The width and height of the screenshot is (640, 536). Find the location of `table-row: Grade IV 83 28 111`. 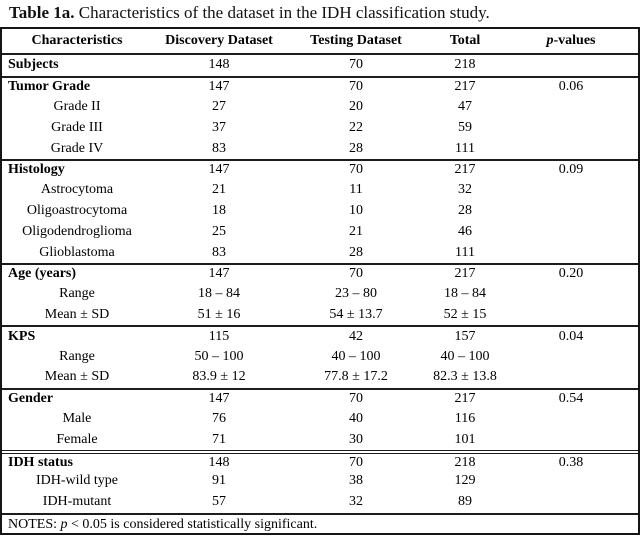

table-row: Grade IV 83 28 111 is located at coordinates (320, 148).